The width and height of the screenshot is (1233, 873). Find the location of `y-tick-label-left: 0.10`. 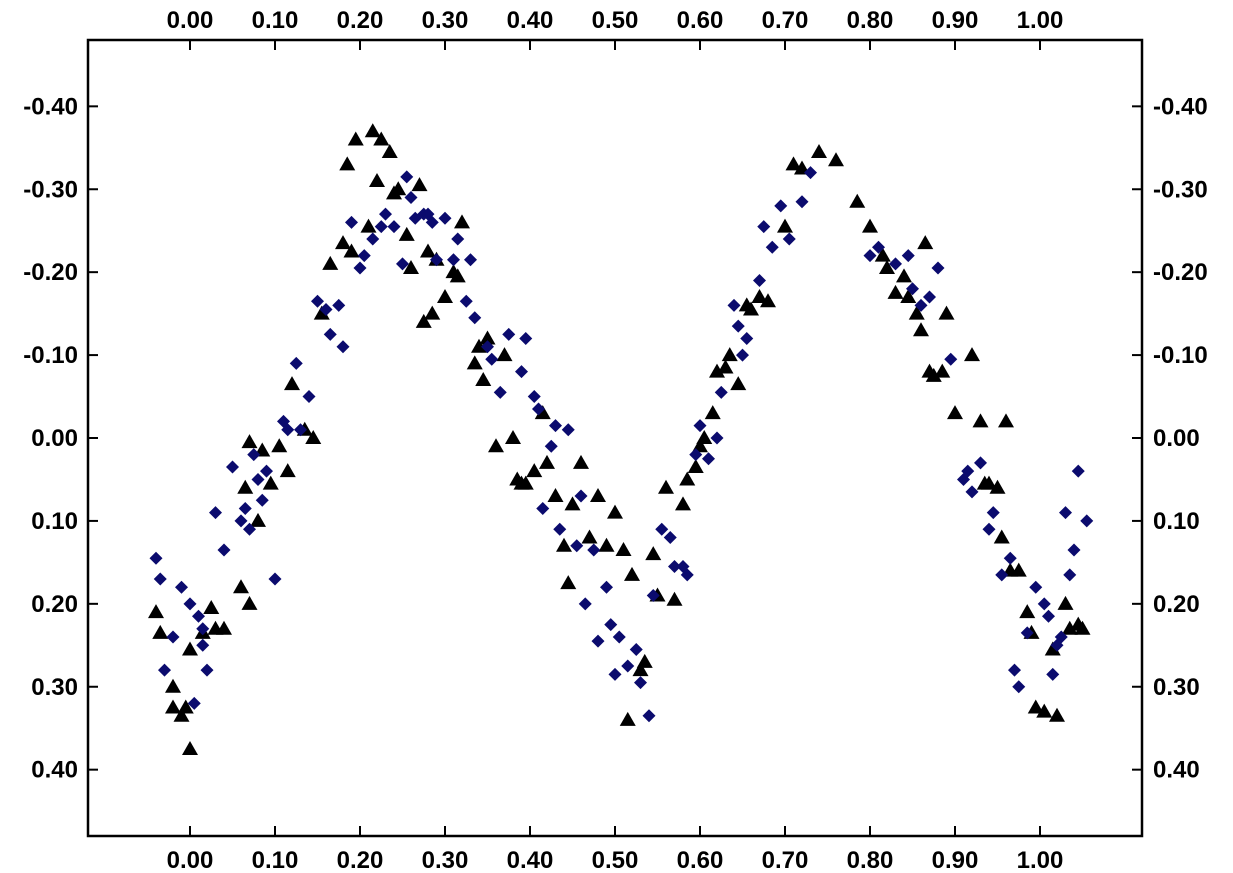

y-tick-label-left: 0.10 is located at coordinates (54, 521).